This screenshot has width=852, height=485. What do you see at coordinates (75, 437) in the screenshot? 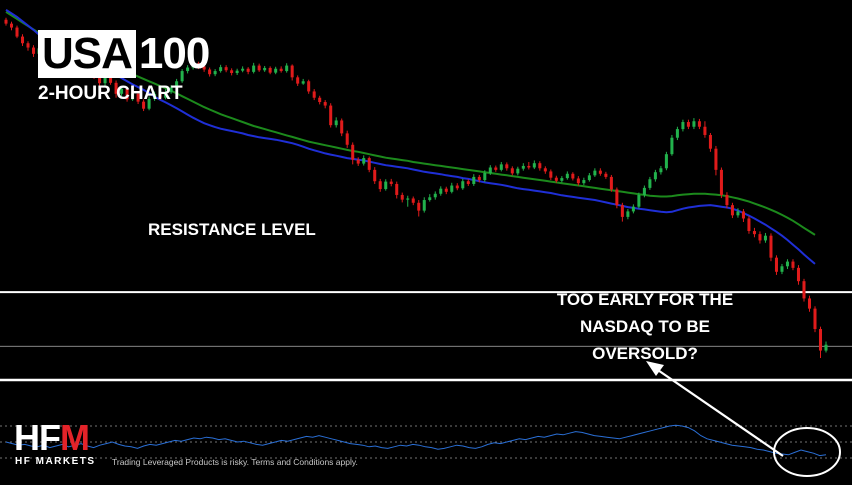
I see `logo-text-m: M` at bounding box center [75, 437].